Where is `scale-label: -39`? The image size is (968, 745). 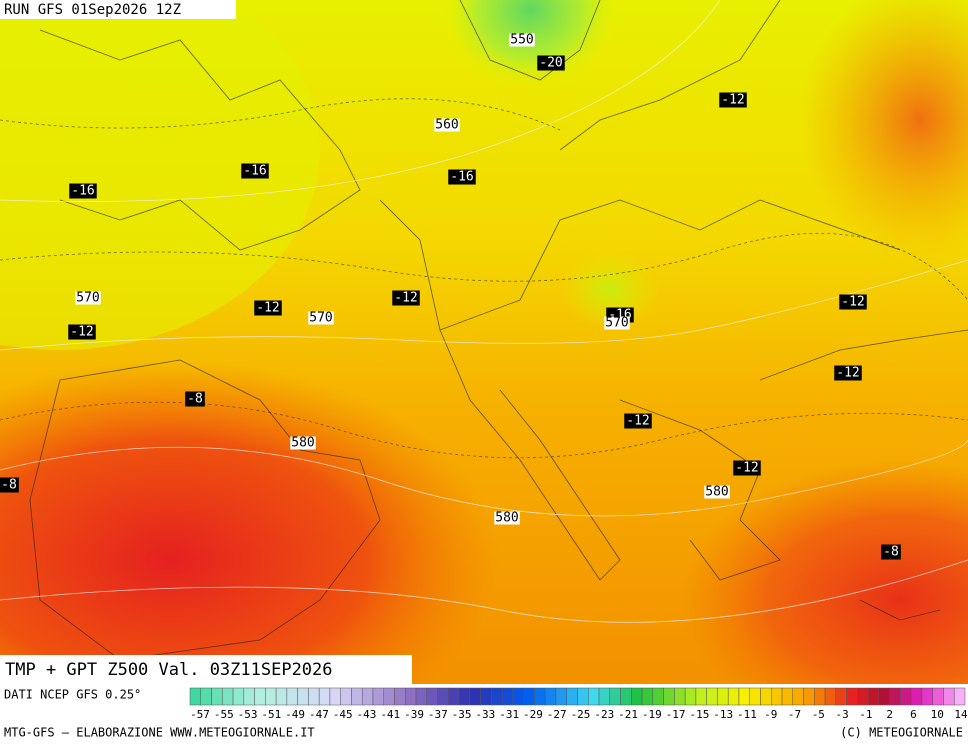 scale-label: -39 is located at coordinates (414, 714).